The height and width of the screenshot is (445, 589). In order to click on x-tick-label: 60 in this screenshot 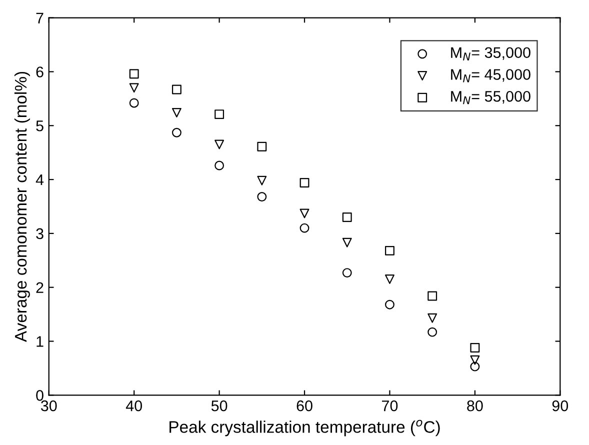, I will do `click(304, 406)`.